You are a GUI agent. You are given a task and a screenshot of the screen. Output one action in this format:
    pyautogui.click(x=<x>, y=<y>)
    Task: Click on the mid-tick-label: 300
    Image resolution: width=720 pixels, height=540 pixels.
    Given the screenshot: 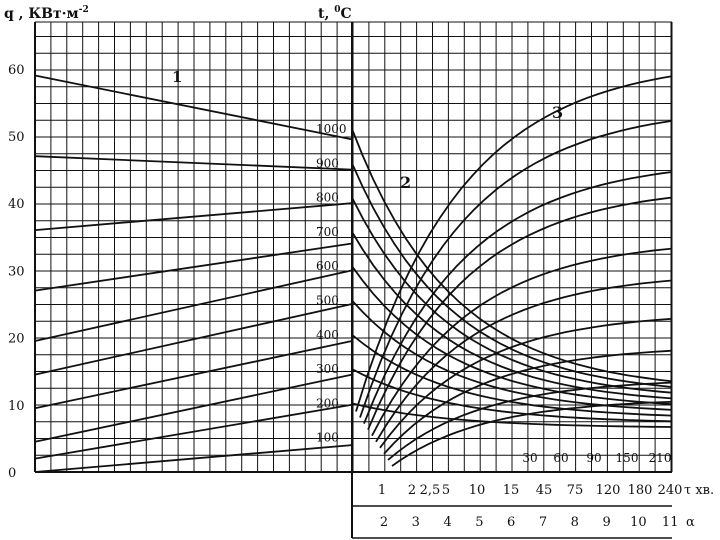 What is the action you would take?
    pyautogui.click(x=327, y=369)
    